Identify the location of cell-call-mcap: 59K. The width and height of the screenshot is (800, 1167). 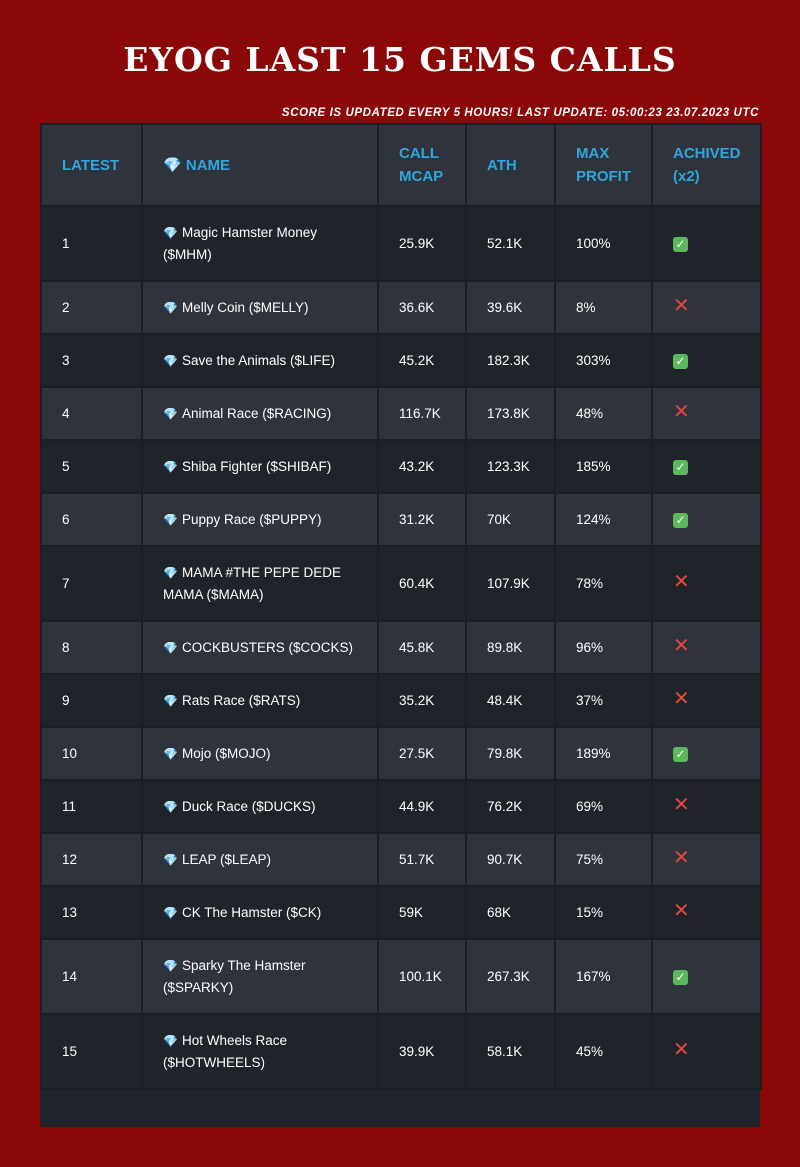
(422, 912).